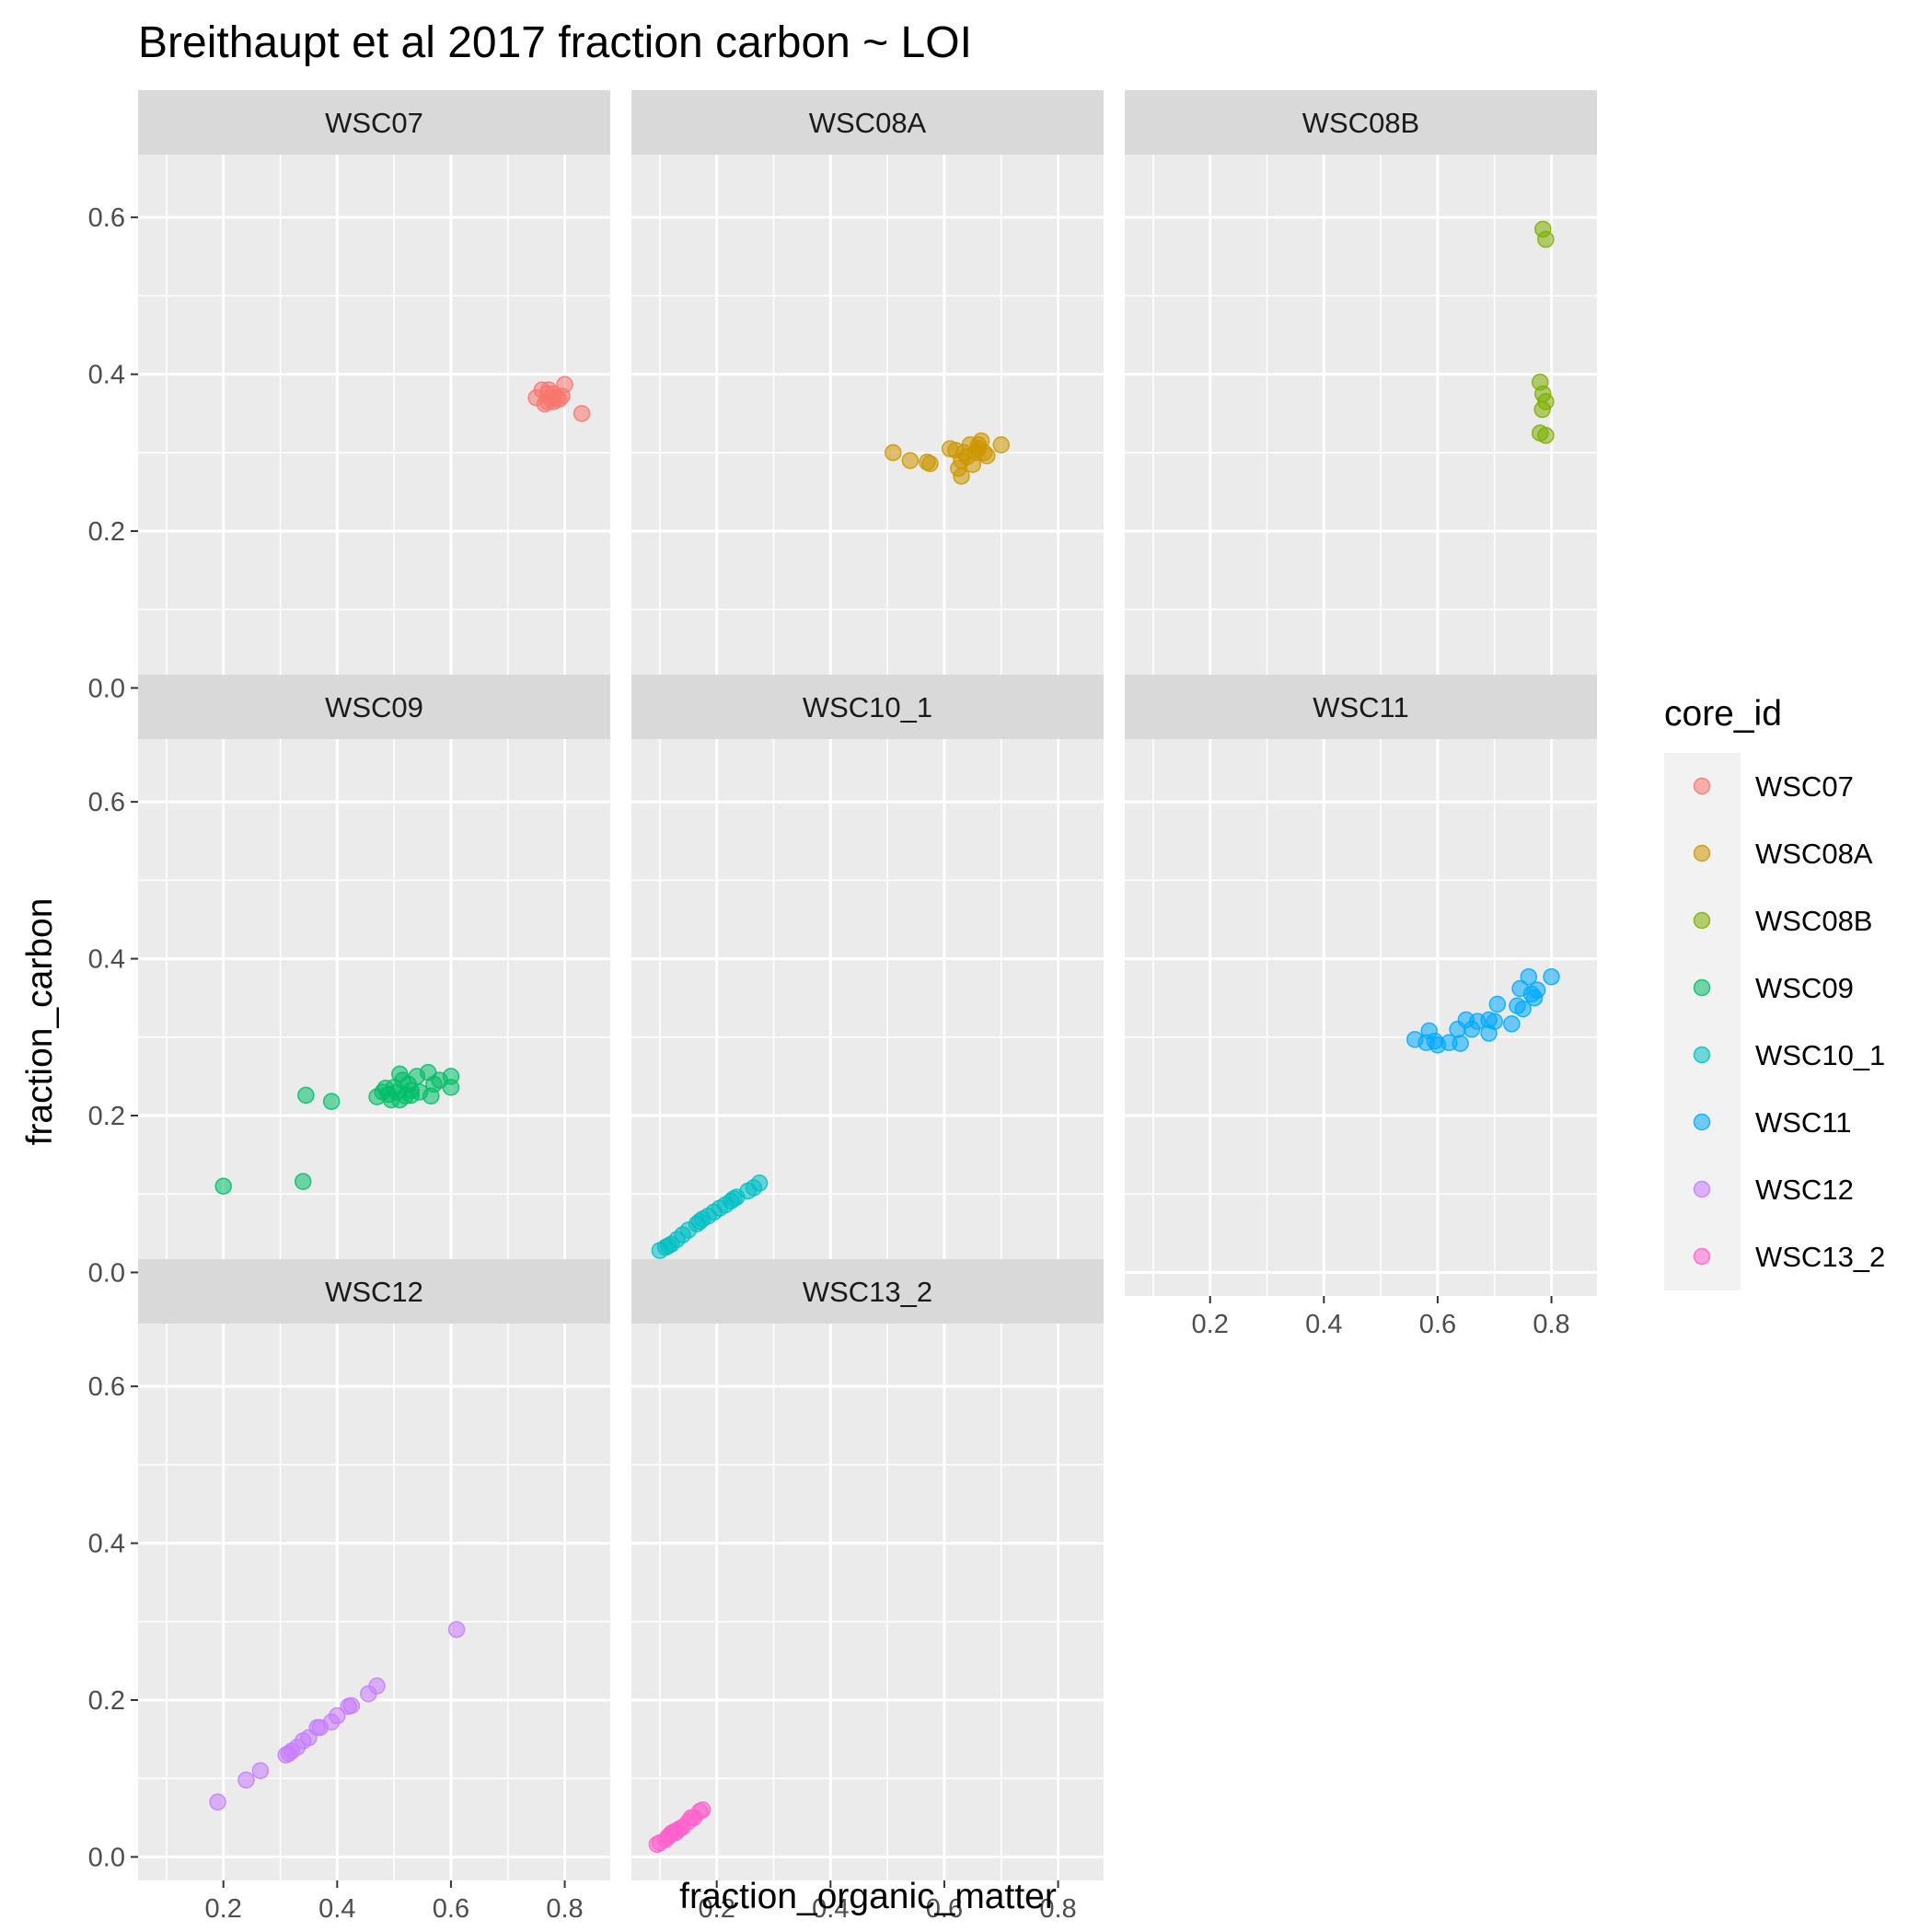 The height and width of the screenshot is (1932, 1932). What do you see at coordinates (1804, 1123) in the screenshot?
I see `legend-label: WSC11` at bounding box center [1804, 1123].